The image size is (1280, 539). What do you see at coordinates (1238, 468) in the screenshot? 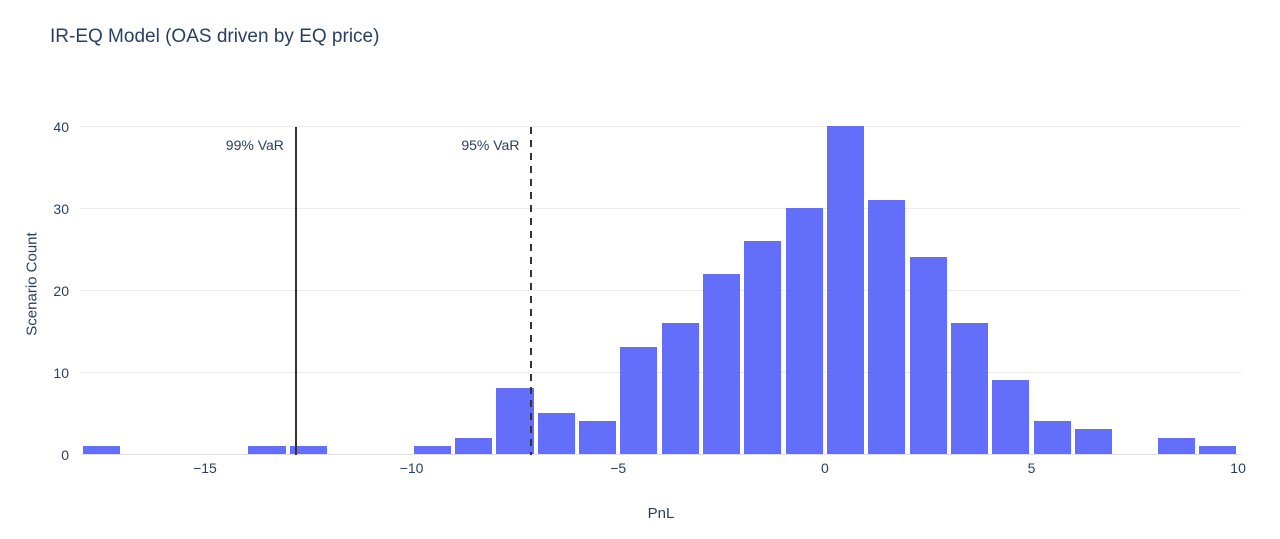
I see `x-tick-label: 10` at bounding box center [1238, 468].